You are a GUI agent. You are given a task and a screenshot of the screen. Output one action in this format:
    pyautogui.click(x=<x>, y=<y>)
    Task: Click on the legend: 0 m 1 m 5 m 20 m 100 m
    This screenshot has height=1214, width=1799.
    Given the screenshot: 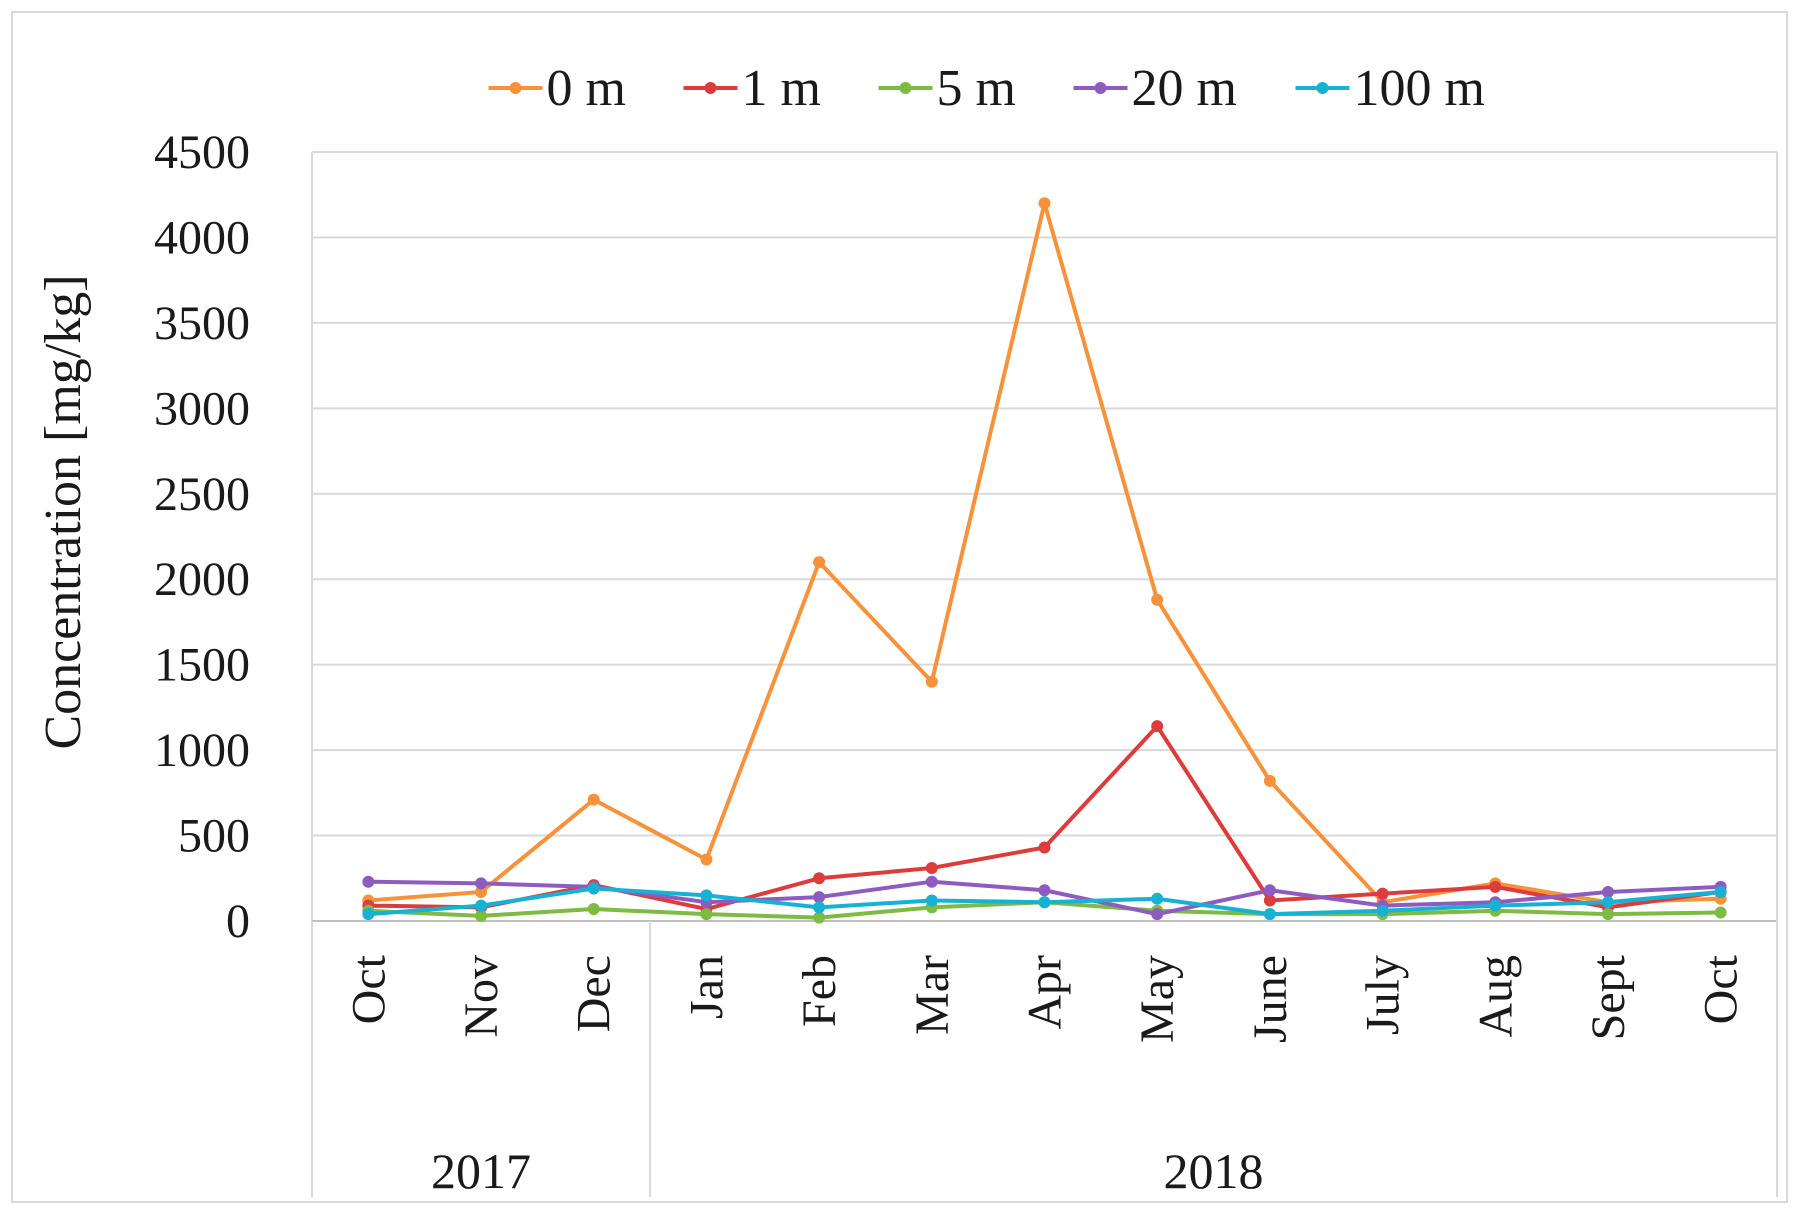 What is the action you would take?
    pyautogui.click(x=986, y=88)
    